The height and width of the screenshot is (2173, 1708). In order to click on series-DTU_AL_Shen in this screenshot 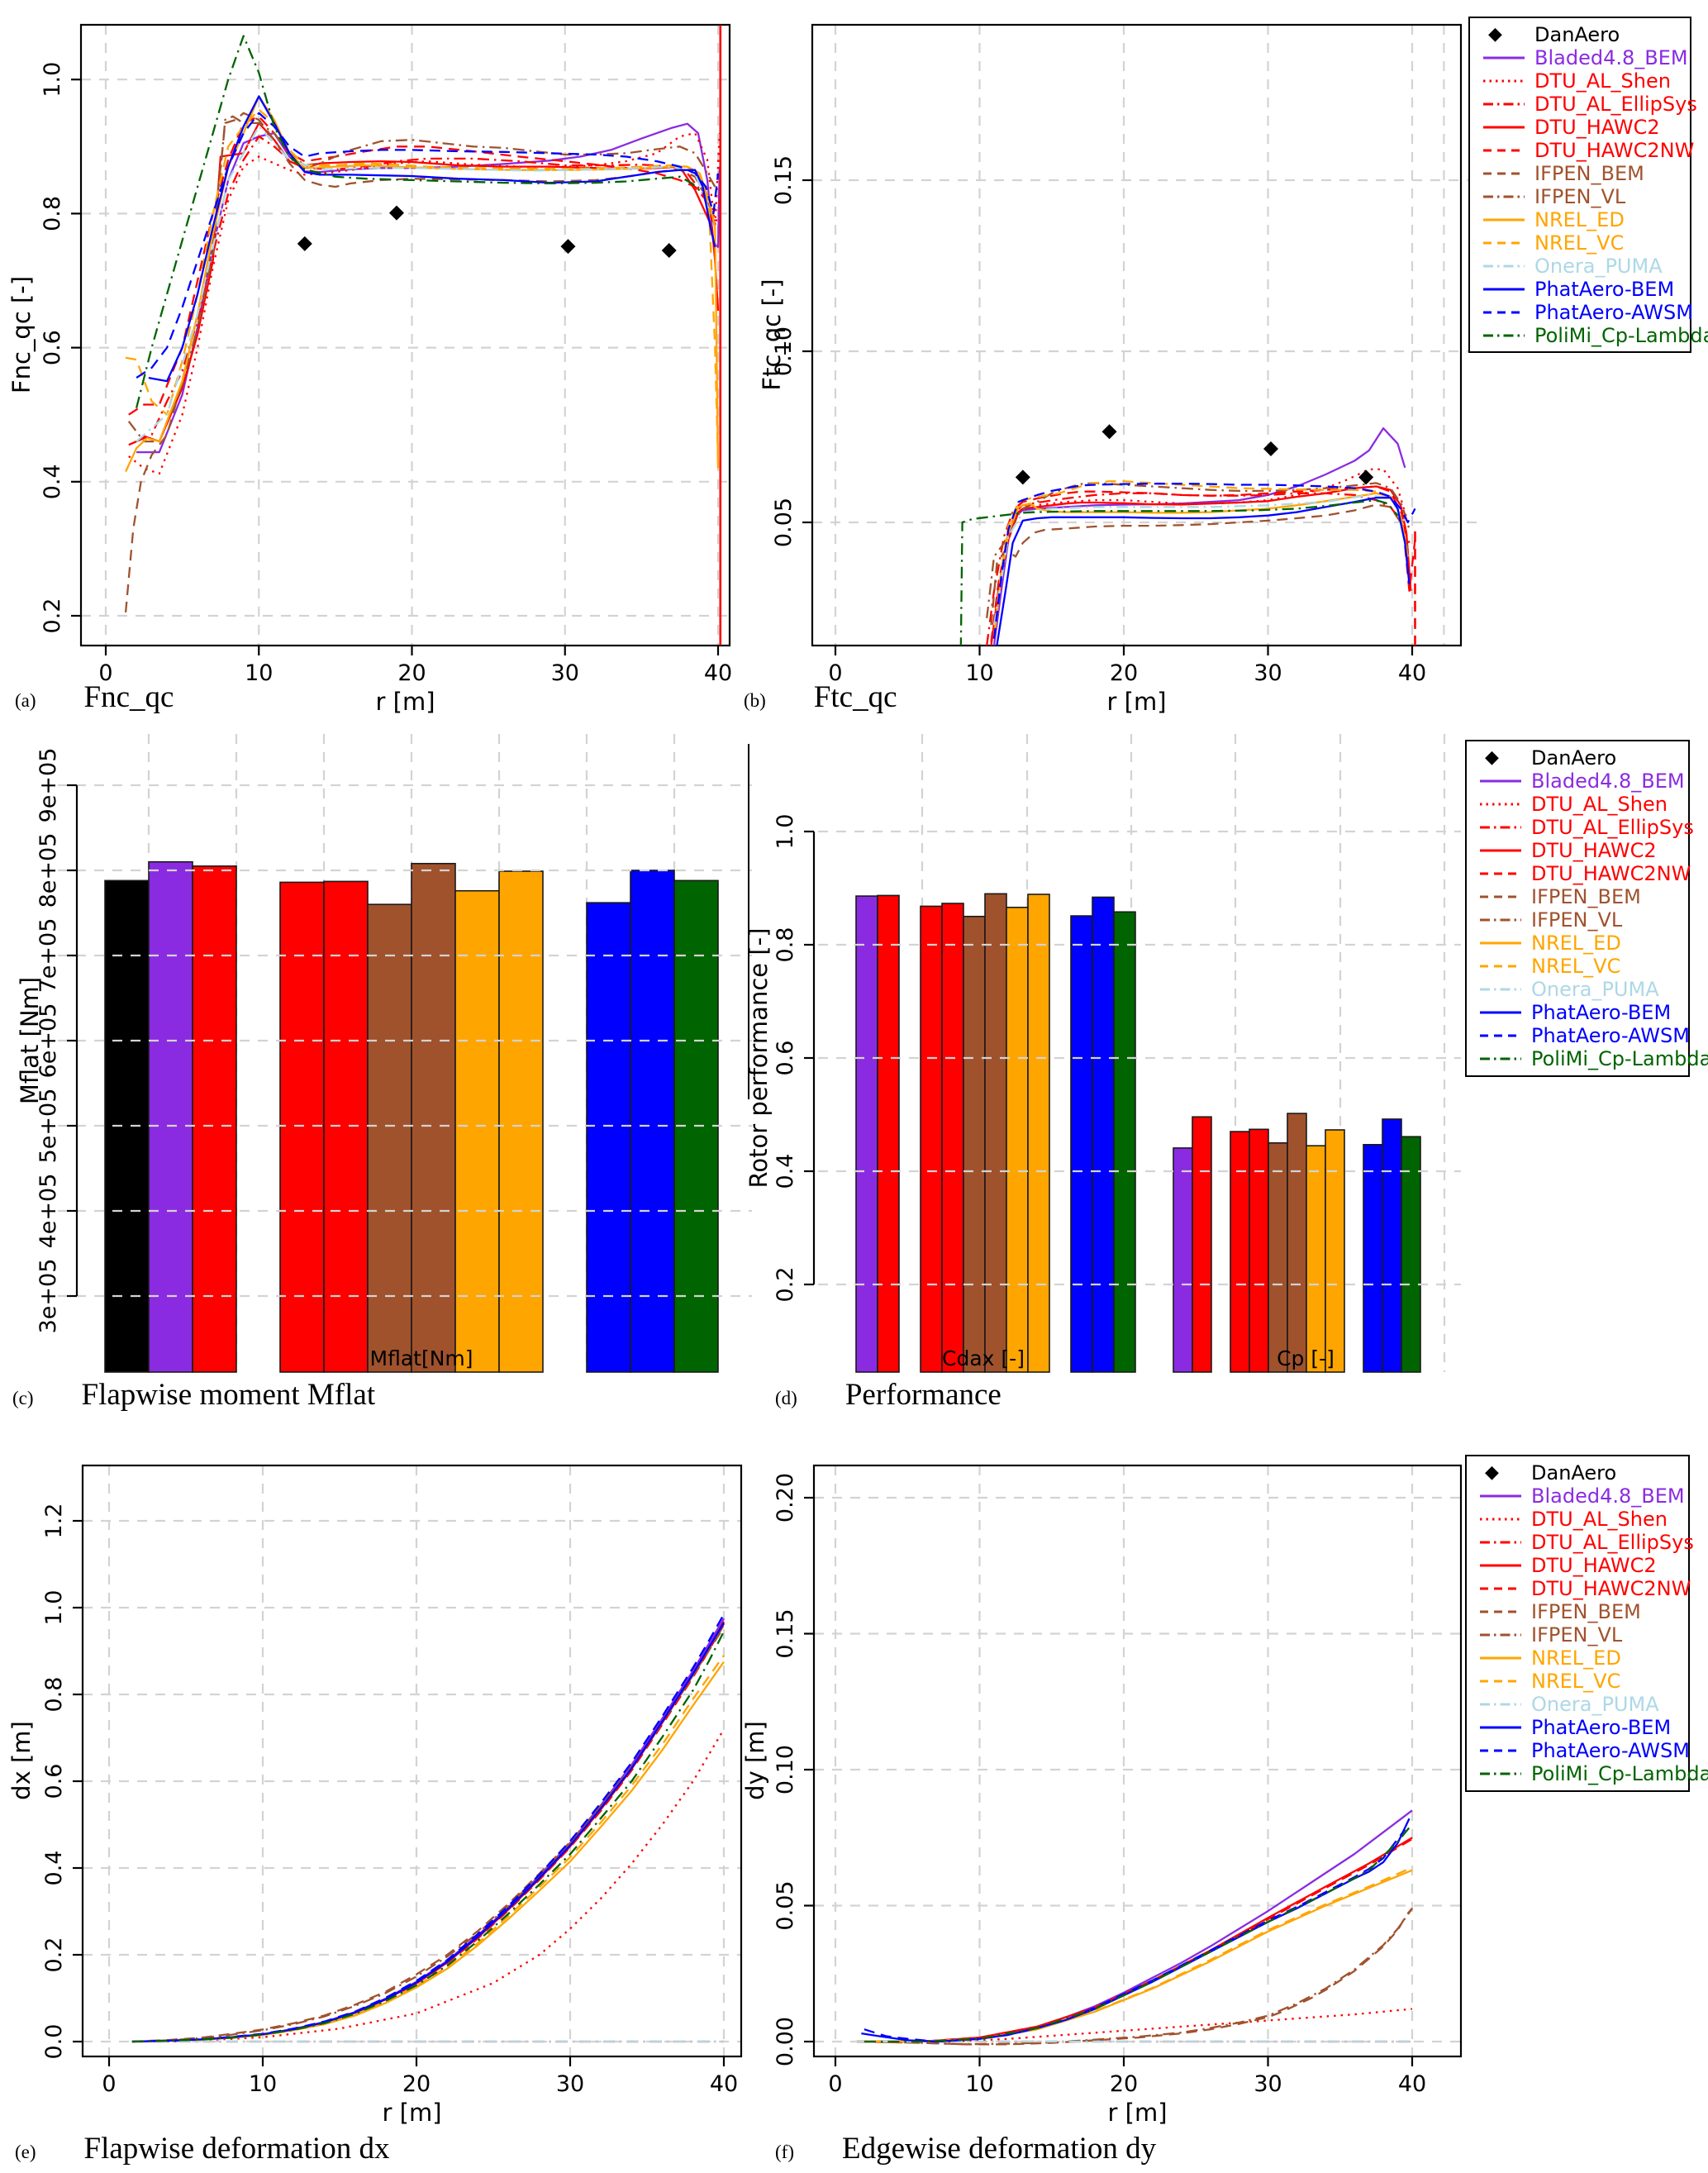, I will do `click(424, 303)`.